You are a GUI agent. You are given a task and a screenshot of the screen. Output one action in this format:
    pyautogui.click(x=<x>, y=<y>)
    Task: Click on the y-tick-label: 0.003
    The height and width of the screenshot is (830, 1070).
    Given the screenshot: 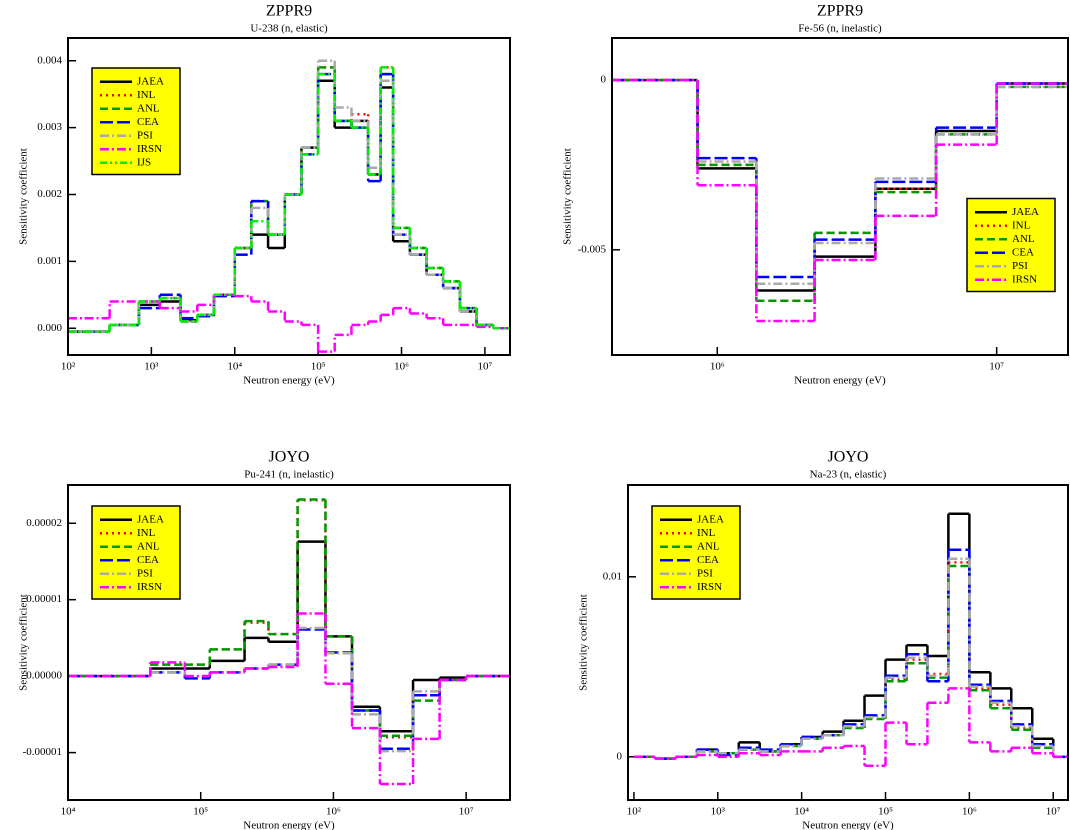 What is the action you would take?
    pyautogui.click(x=49, y=127)
    